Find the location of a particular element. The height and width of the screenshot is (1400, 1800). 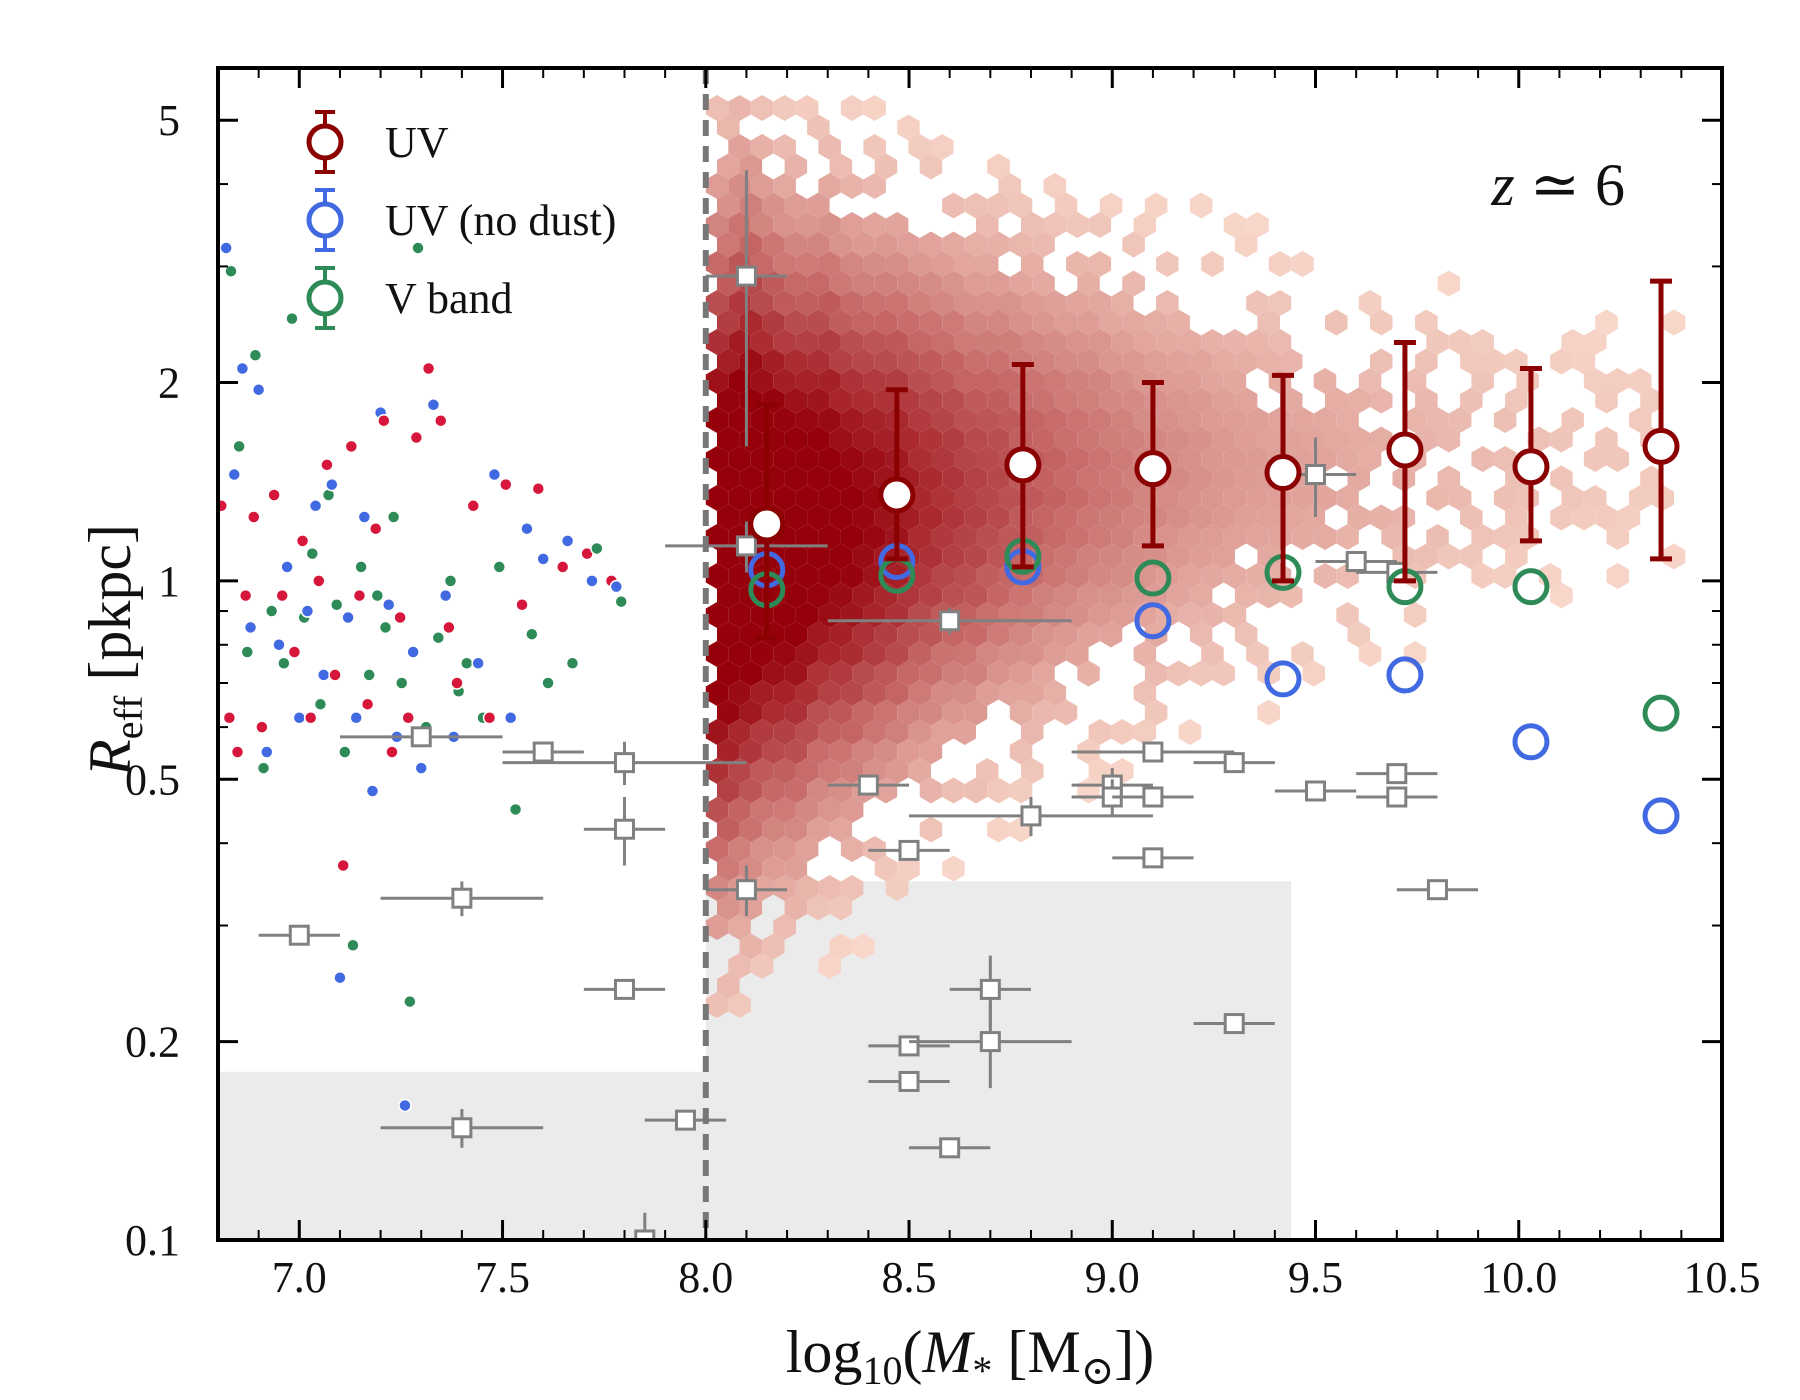

galaxy-point-nodust is located at coordinates (258, 389).